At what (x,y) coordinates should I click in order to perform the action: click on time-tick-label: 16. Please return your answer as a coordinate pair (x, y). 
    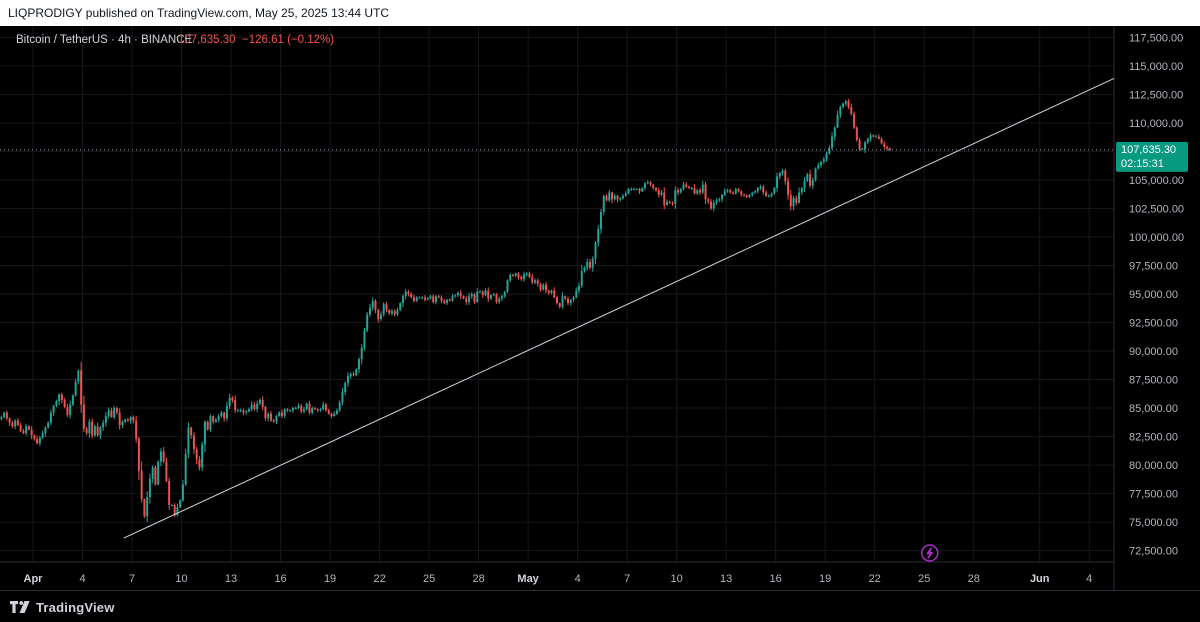
    Looking at the image, I should click on (776, 579).